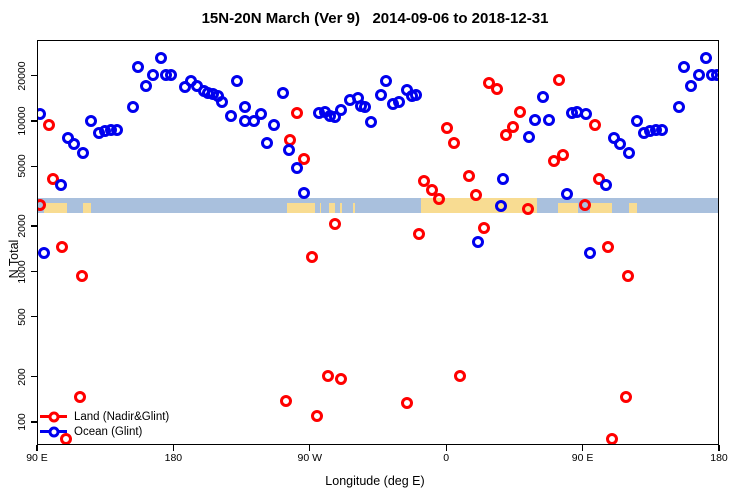 The width and height of the screenshot is (750, 500). What do you see at coordinates (22, 317) in the screenshot?
I see `y-axis-tick-label: 500` at bounding box center [22, 317].